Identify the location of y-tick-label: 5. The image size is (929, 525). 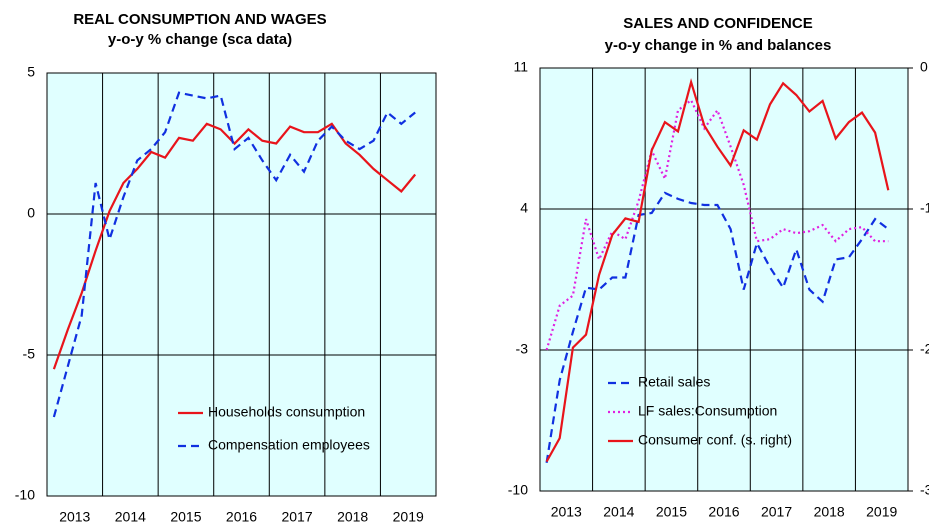
(31, 72).